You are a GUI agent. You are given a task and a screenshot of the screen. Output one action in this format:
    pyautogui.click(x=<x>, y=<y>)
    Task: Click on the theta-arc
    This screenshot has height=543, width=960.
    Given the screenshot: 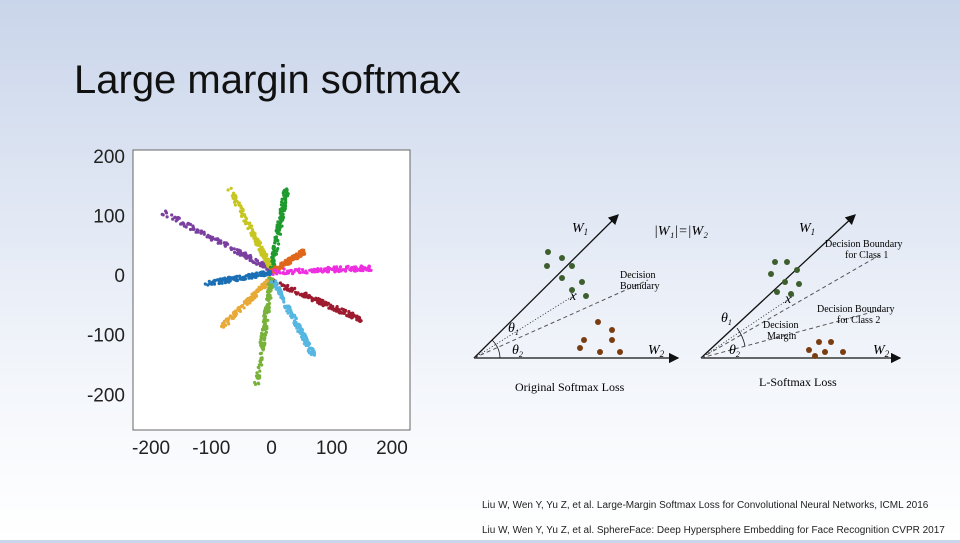 What is the action you would take?
    pyautogui.click(x=496, y=349)
    